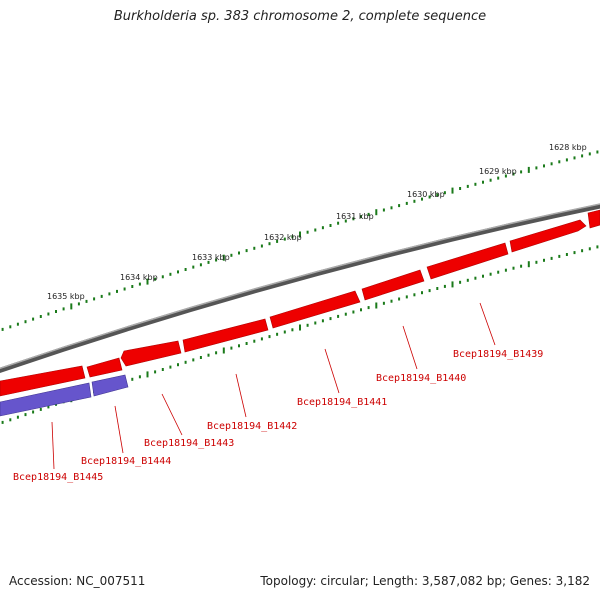 This screenshot has width=600, height=600. I want to click on gene-B1440-arrow, so click(548, 236).